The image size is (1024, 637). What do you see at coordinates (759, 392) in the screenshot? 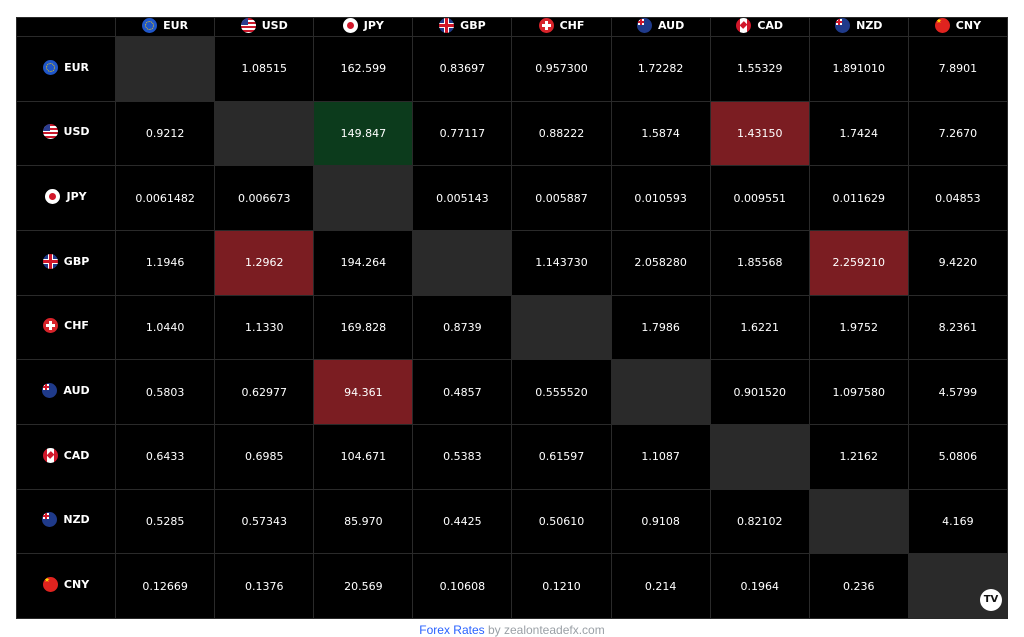
I see `rate-cell: 0.901520` at bounding box center [759, 392].